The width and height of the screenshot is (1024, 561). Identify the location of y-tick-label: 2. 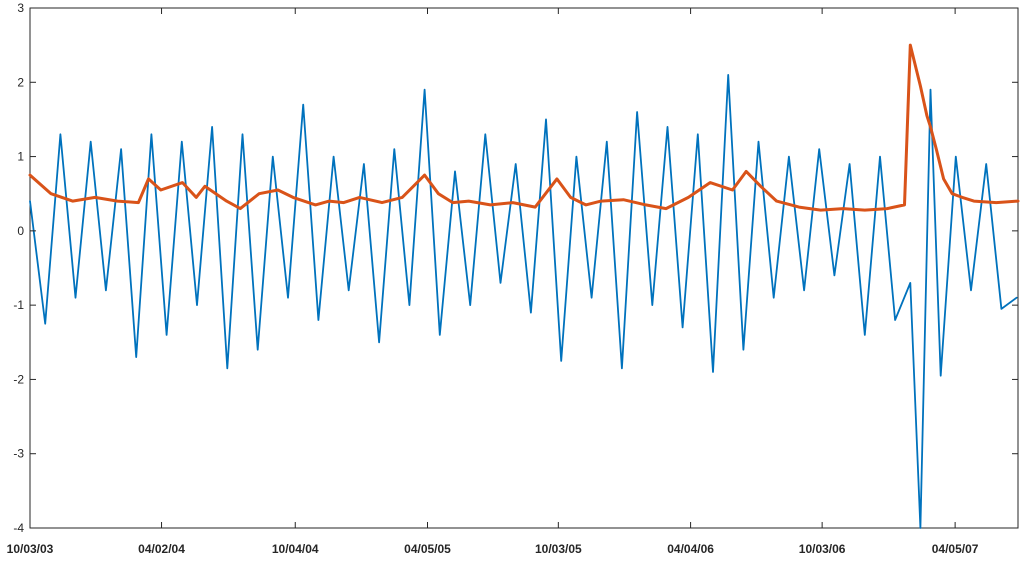
(20, 82).